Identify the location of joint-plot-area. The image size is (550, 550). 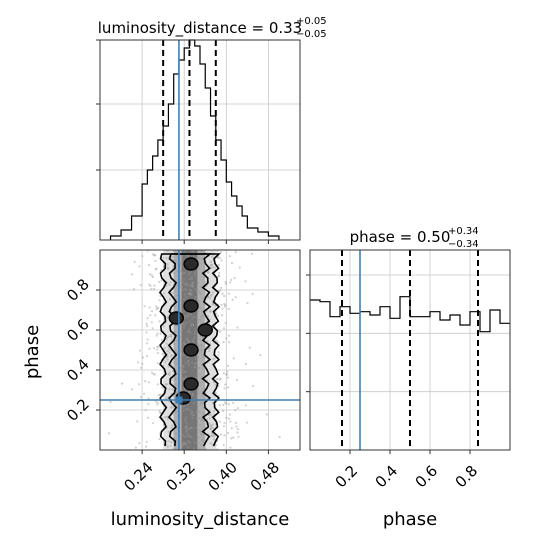
(194, 350).